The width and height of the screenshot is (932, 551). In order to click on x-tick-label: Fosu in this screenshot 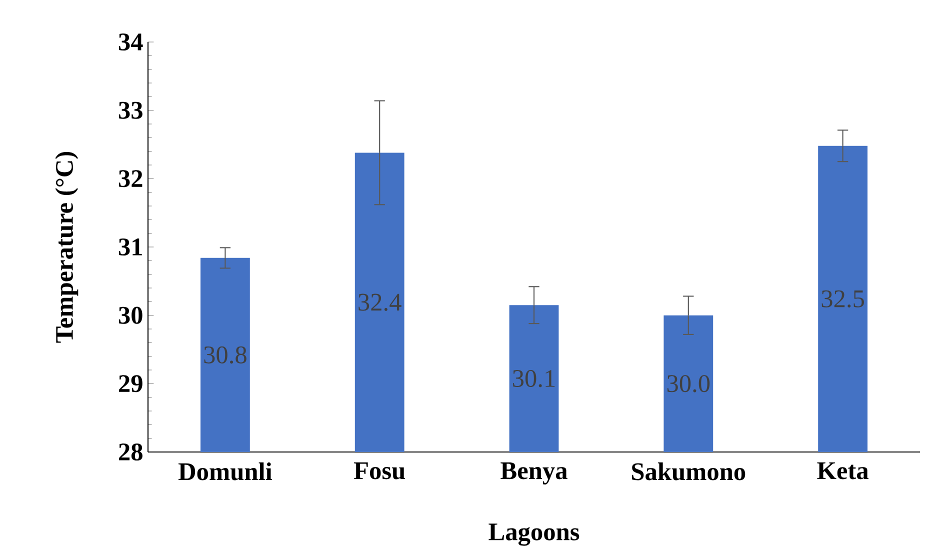, I will do `click(379, 471)`.